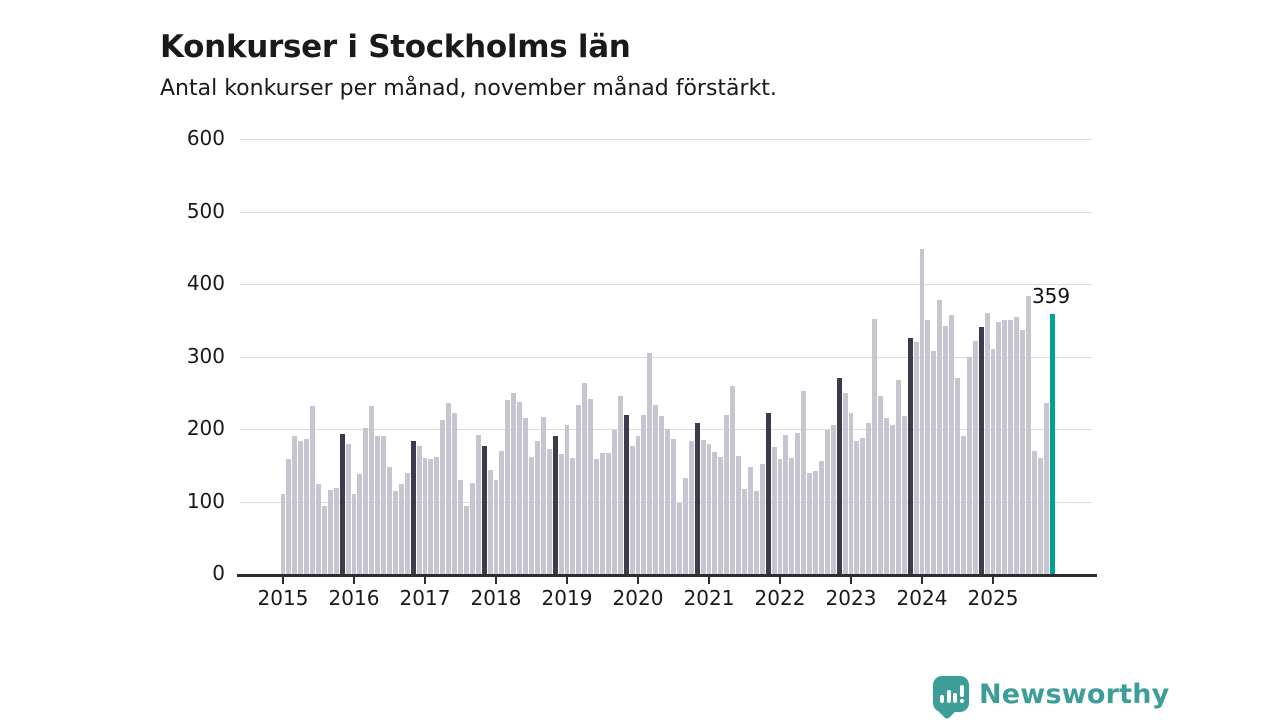 Image resolution: width=1280 pixels, height=720 pixels. Describe the element at coordinates (205, 355) in the screenshot. I see `y-axis-label-300: 300` at that location.